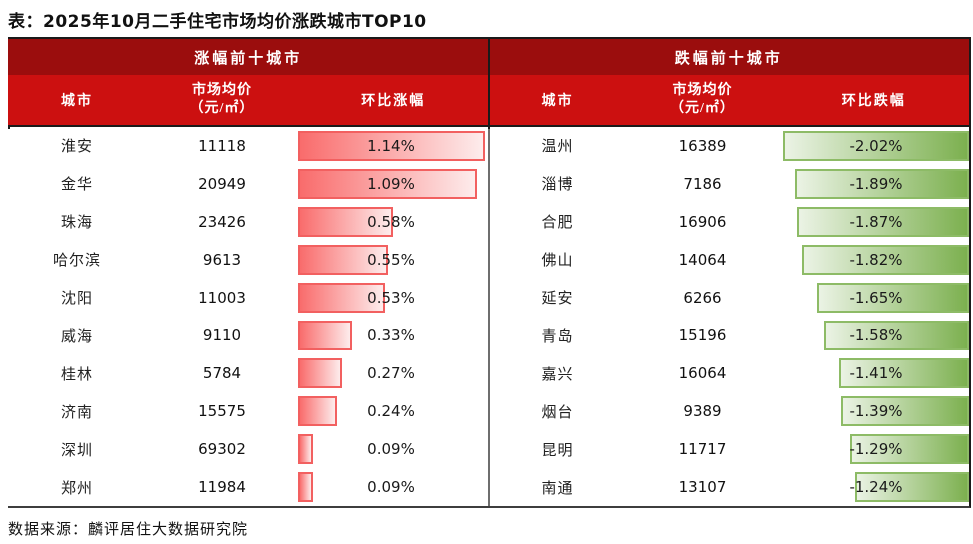  What do you see at coordinates (222, 221) in the screenshot?
I see `price-cell: 23426` at bounding box center [222, 221].